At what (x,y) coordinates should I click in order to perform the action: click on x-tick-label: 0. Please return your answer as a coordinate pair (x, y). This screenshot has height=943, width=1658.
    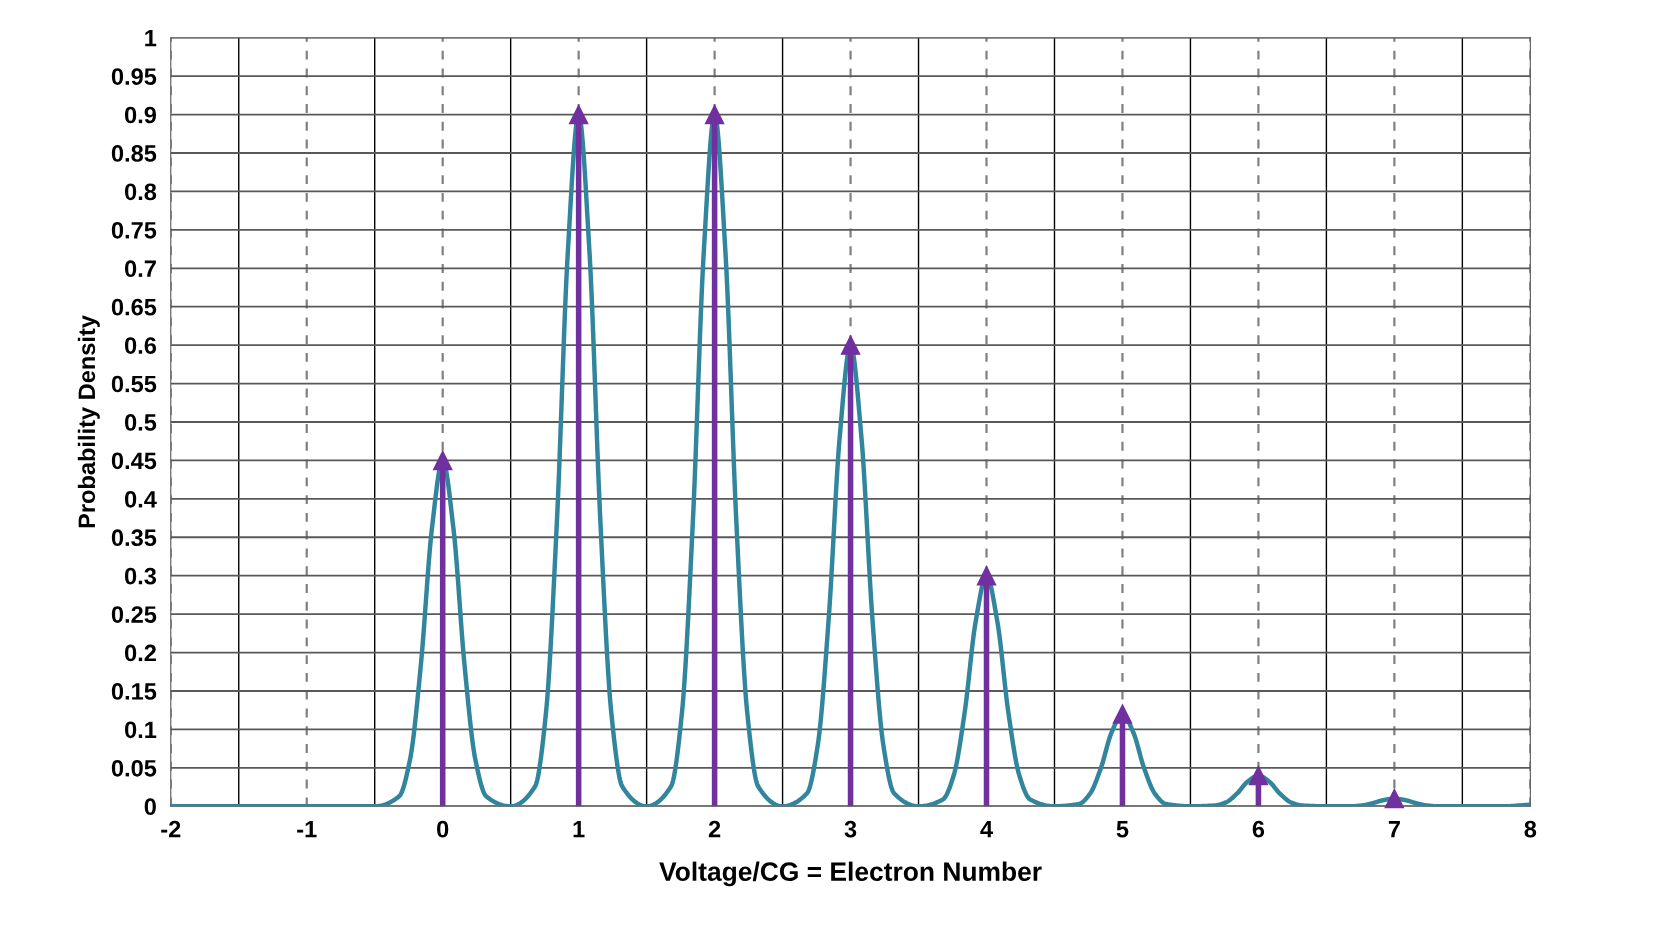
    Looking at the image, I should click on (443, 829).